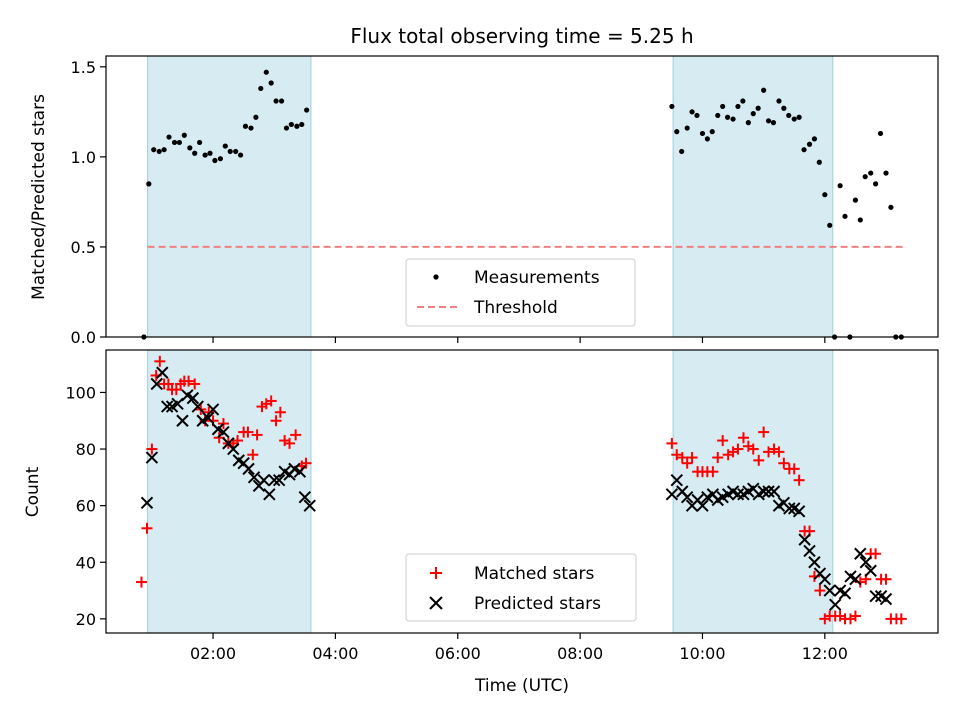 Image resolution: width=960 pixels, height=720 pixels. What do you see at coordinates (86, 506) in the screenshot?
I see `y-tick-label: 60` at bounding box center [86, 506].